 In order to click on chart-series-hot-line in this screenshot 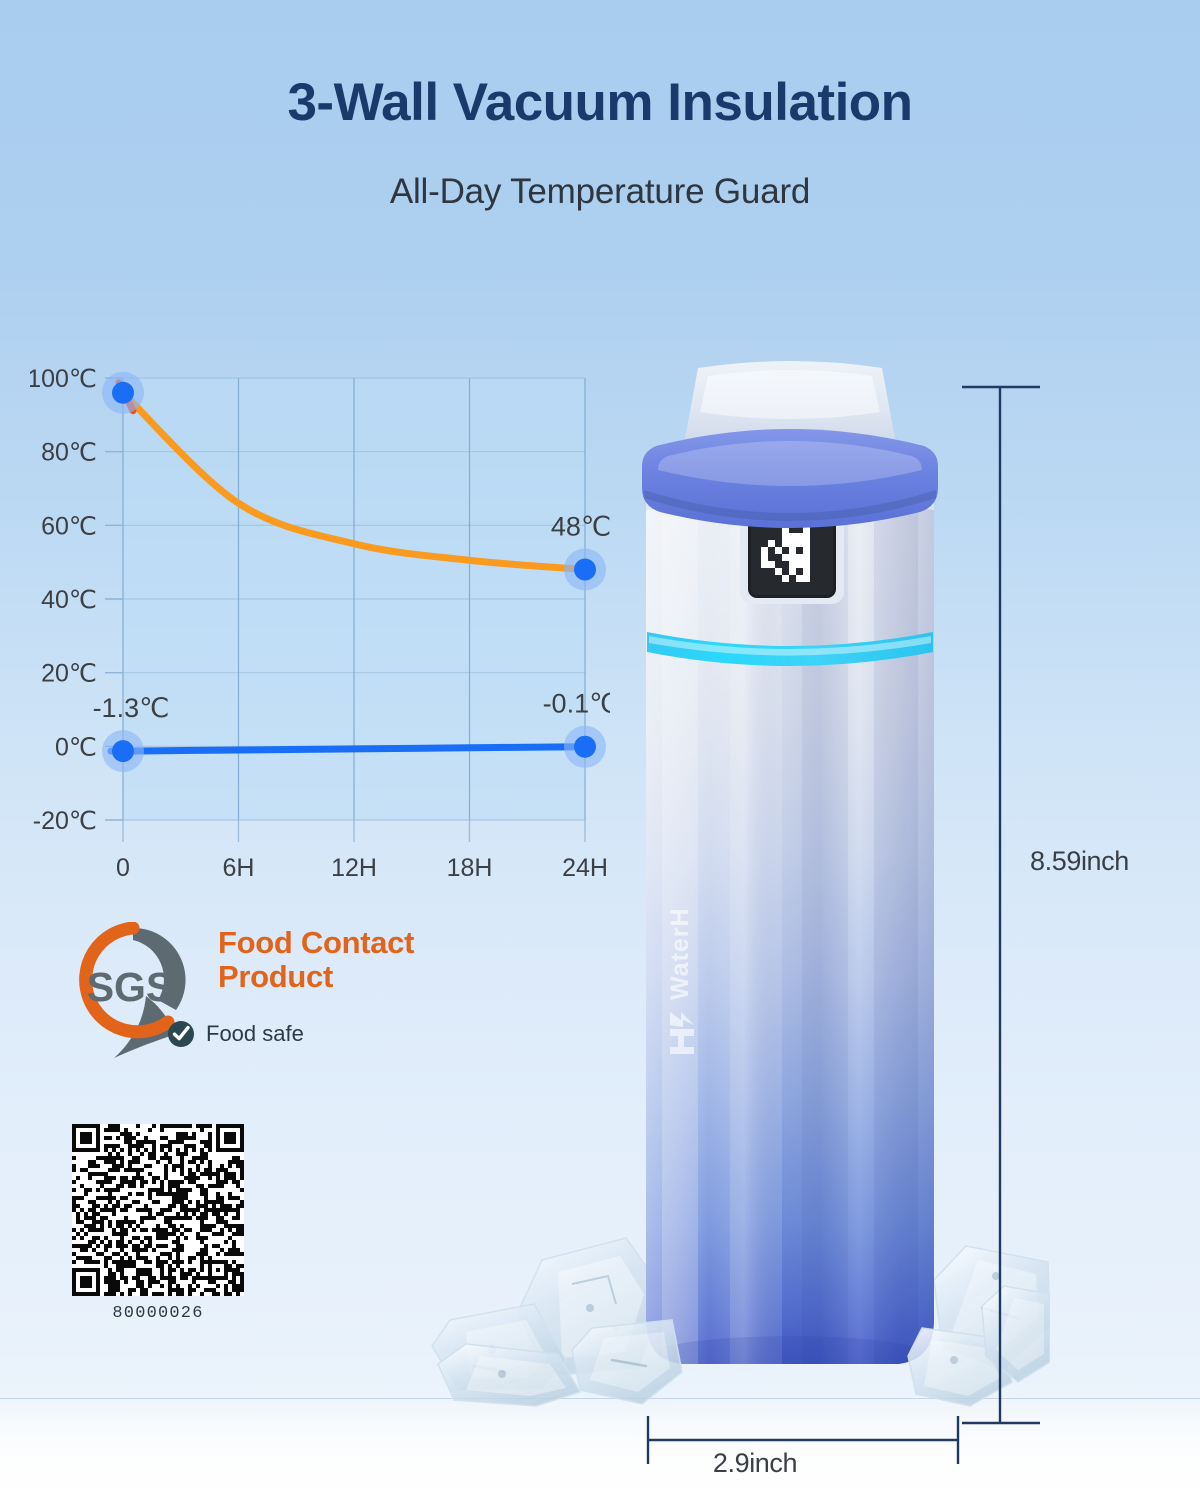, I will do `click(354, 481)`.